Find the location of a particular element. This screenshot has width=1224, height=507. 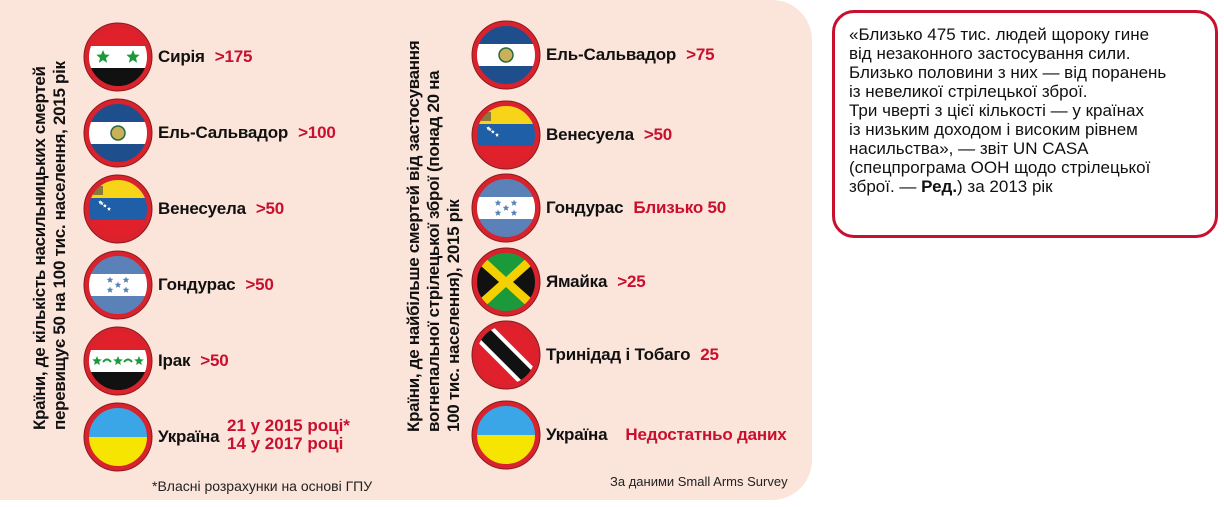

country-row: Тринідад і Тобаго 25 is located at coordinates (632, 355).